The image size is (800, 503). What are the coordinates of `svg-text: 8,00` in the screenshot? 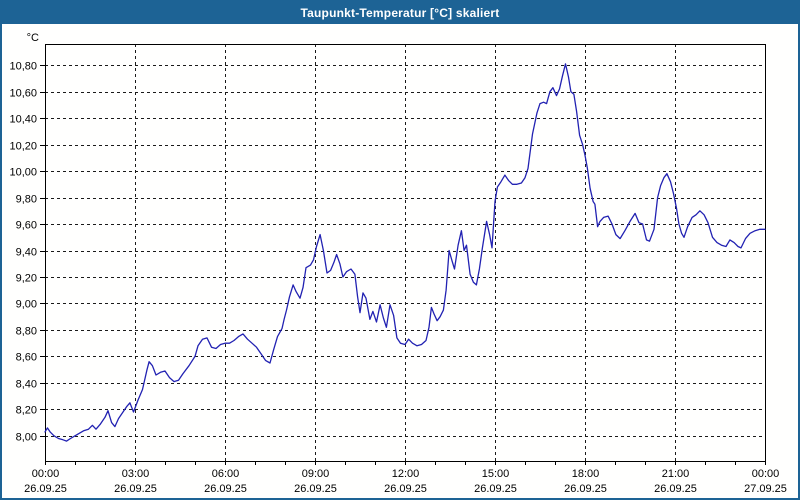 It's located at (26, 438).